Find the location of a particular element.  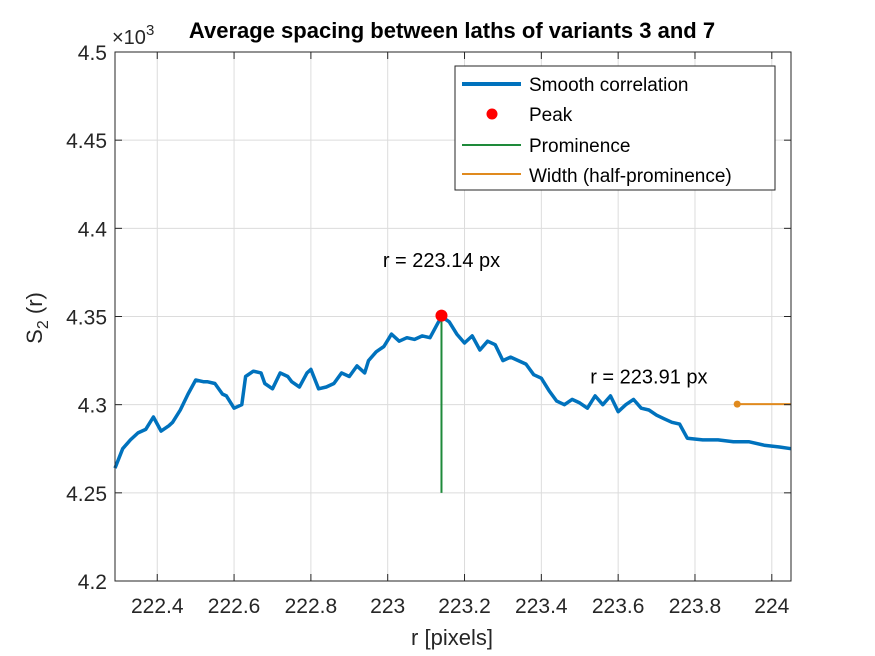

legend-item-peak: Peak is located at coordinates (529, 115).